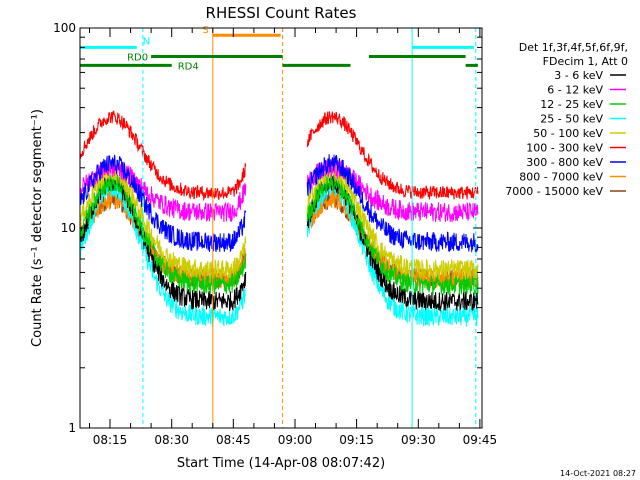  I want to click on x-tick-label-0945: 09:45, so click(480, 440).